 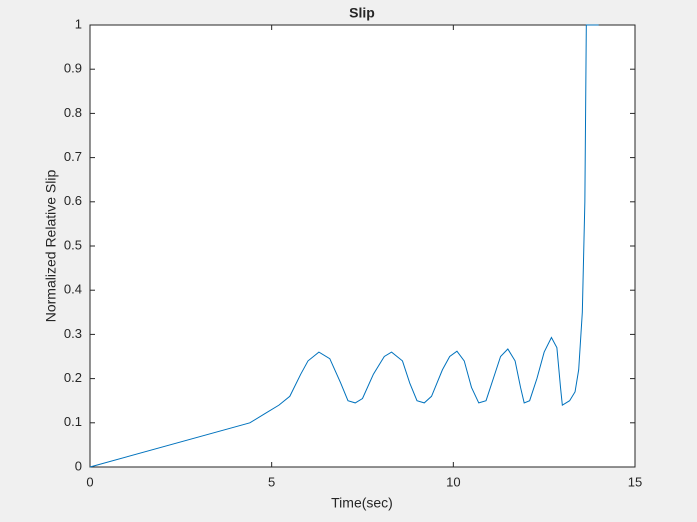 I want to click on y-tick-label: 0.4, so click(x=73, y=289).